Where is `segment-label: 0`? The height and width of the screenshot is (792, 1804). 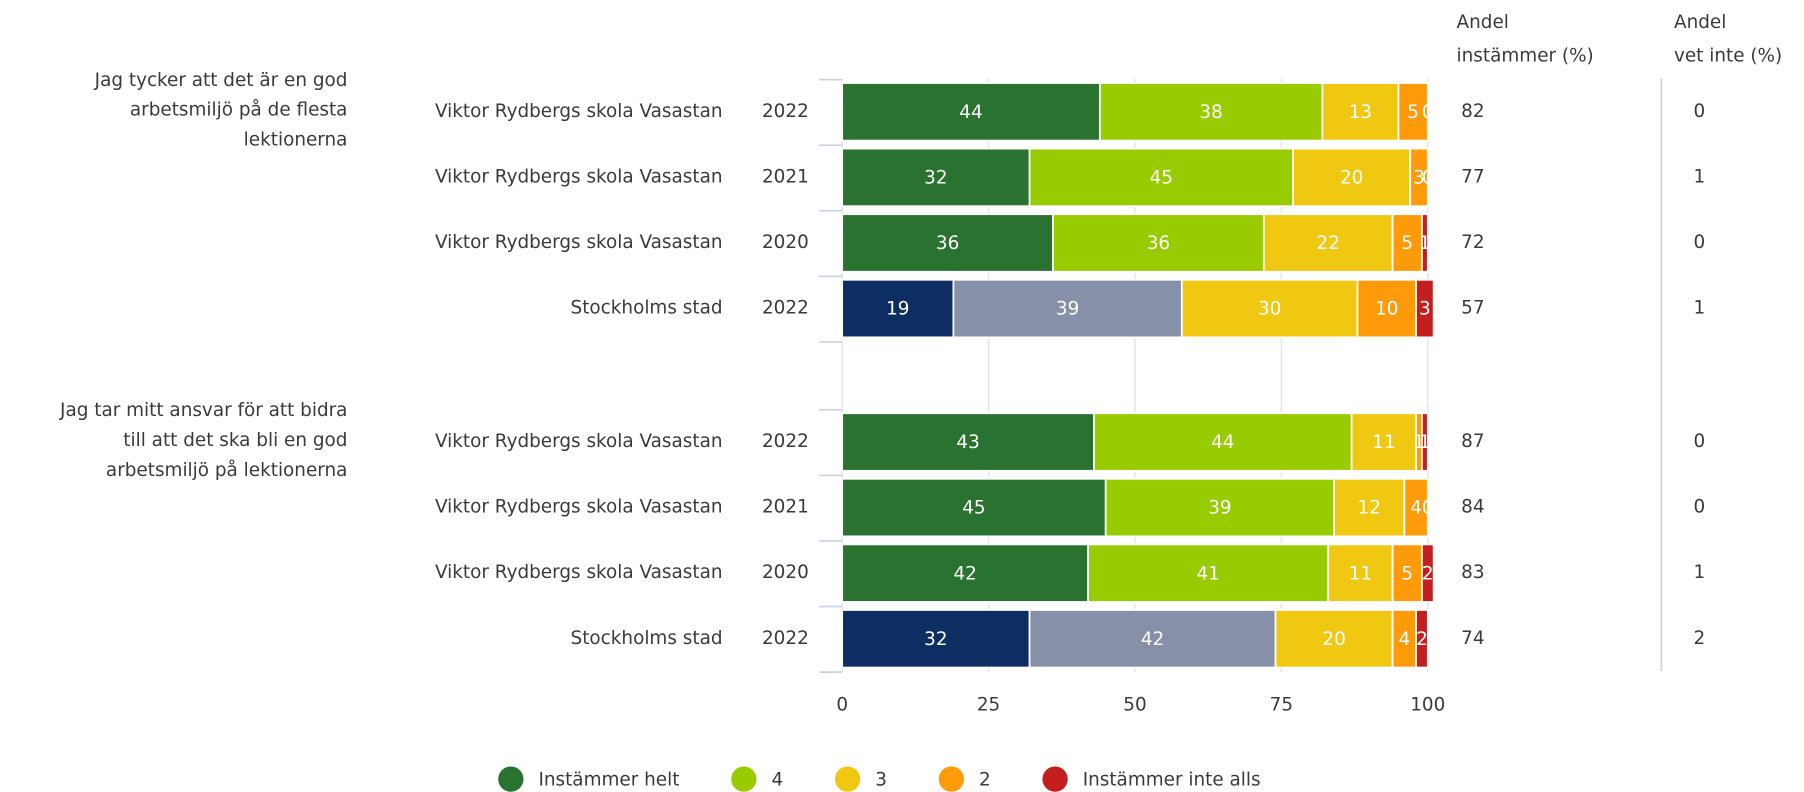
segment-label: 0 is located at coordinates (1428, 178).